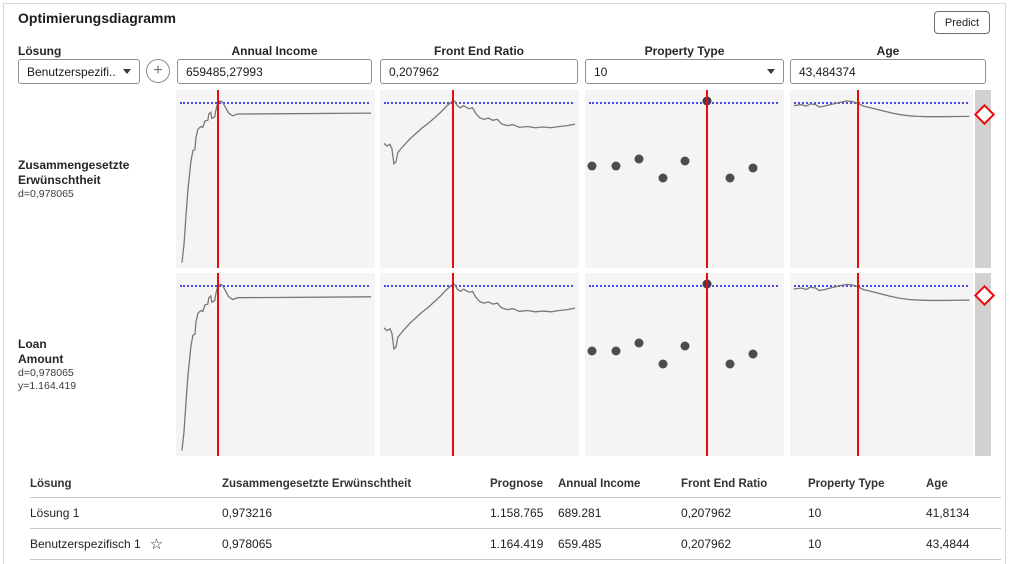 This screenshot has width=1018, height=564. I want to click on cell-prognose: 1.164.419, so click(517, 544).